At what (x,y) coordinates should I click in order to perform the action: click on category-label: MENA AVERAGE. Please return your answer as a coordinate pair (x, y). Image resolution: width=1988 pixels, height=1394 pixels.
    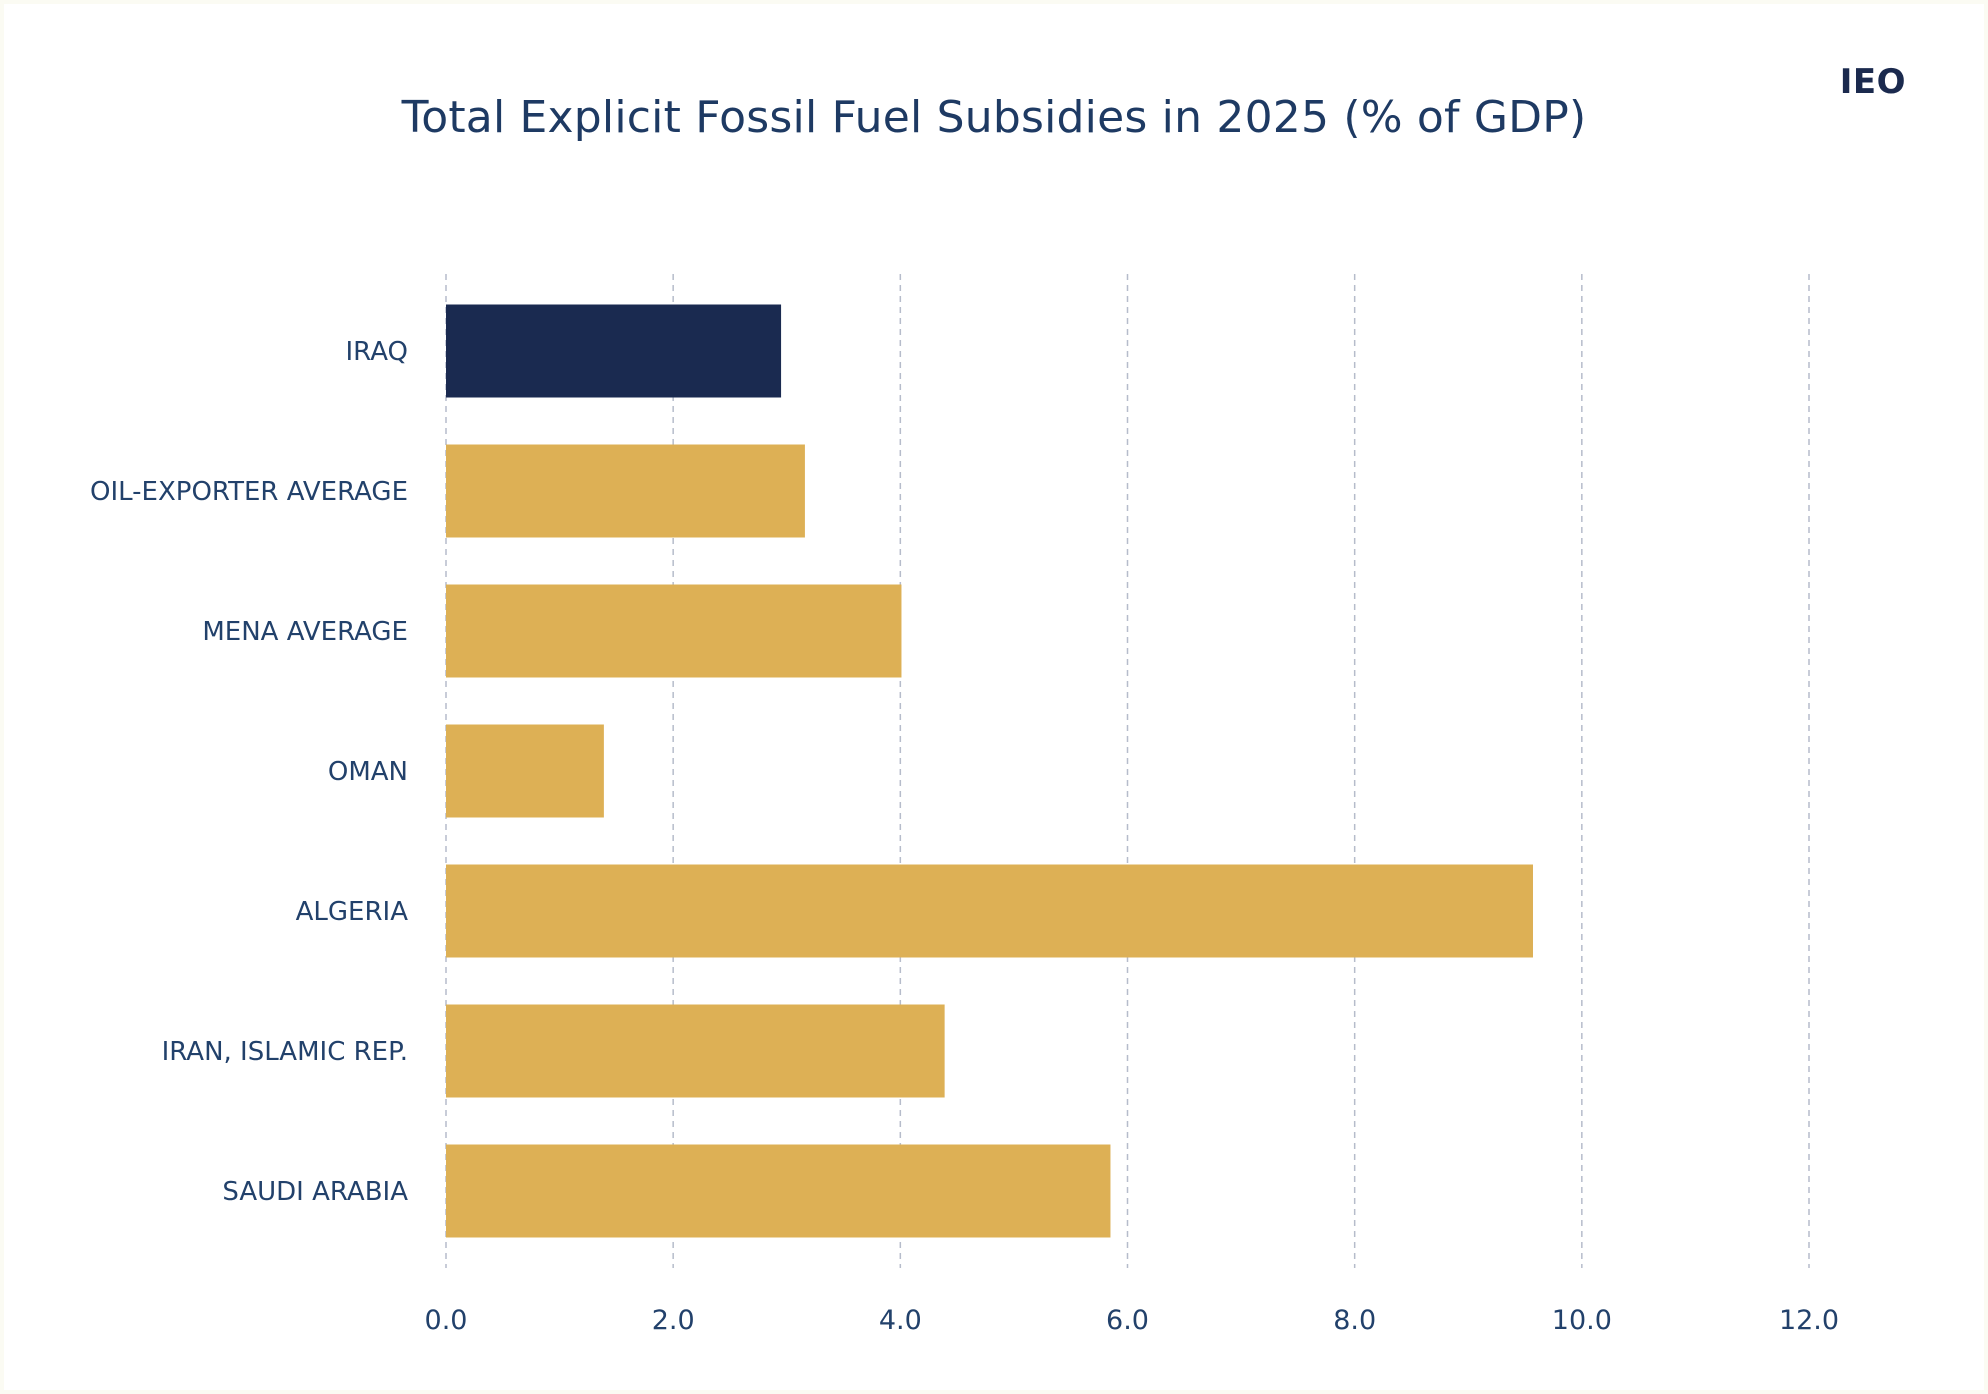
    Looking at the image, I should click on (305, 632).